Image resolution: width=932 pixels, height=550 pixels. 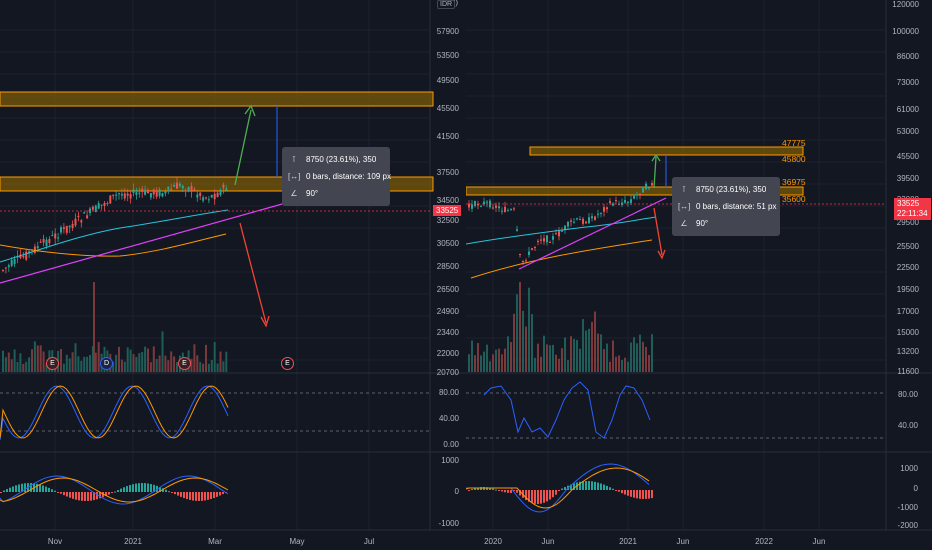 What do you see at coordinates (684, 206) in the screenshot?
I see `bars-range-icon: [↔]` at bounding box center [684, 206].